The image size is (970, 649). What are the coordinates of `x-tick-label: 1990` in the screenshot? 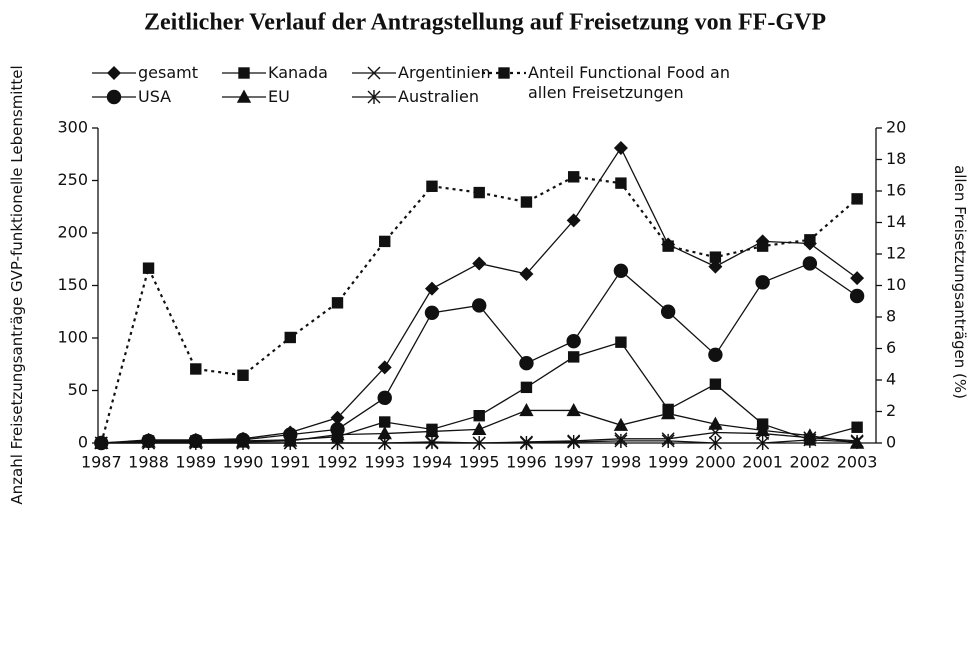 It's located at (243, 462).